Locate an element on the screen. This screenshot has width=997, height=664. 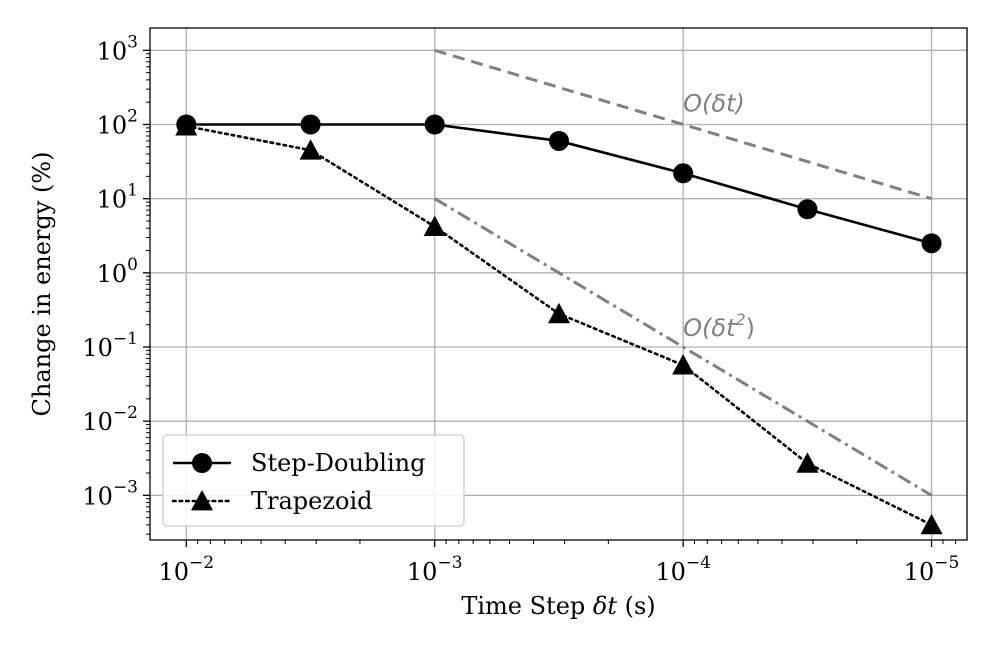
x-tick-label: 10⁻² is located at coordinates (186, 569).